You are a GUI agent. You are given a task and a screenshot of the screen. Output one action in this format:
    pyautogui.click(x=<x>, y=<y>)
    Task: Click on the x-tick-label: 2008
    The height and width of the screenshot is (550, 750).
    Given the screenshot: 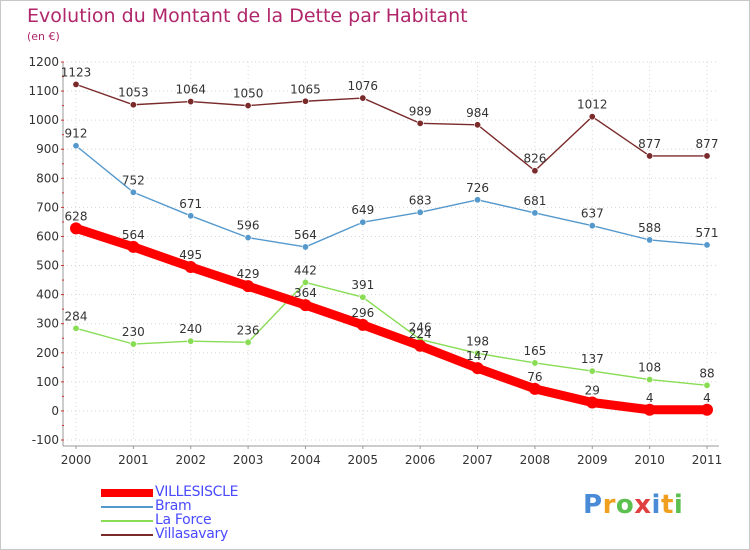 What is the action you would take?
    pyautogui.click(x=535, y=460)
    